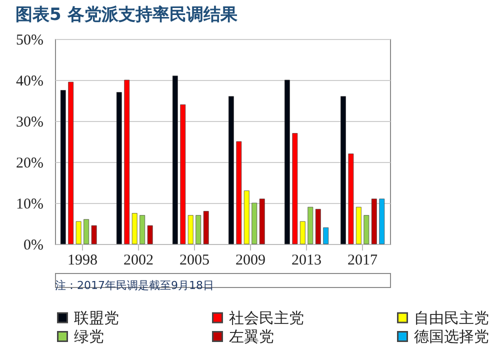 The height and width of the screenshot is (362, 500). I want to click on y-tick-label: 20%, so click(30, 164).